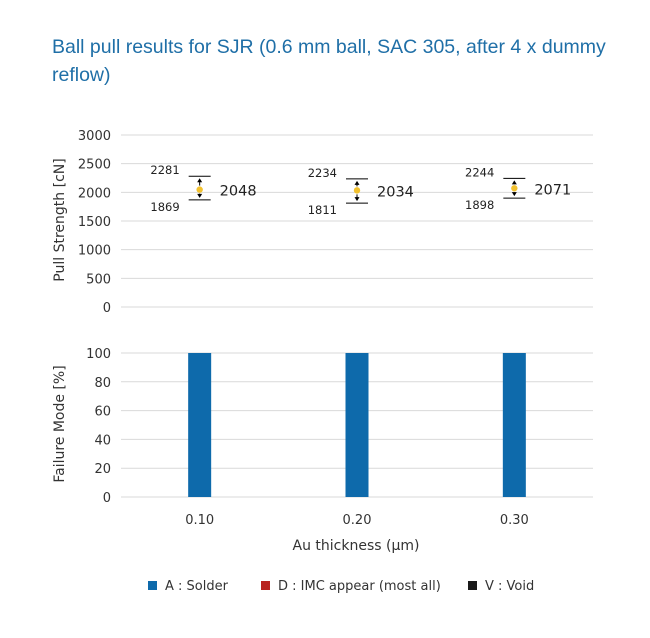 This screenshot has height=638, width=650. What do you see at coordinates (514, 520) in the screenshot?
I see `x-tick-label: 0.30` at bounding box center [514, 520].